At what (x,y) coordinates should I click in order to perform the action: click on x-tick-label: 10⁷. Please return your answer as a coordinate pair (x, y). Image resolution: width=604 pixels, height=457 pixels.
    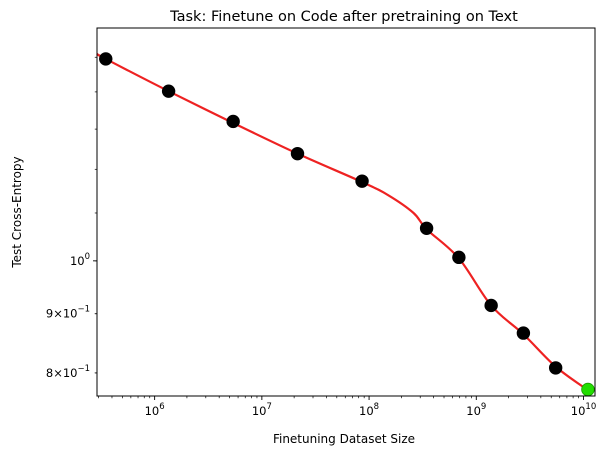
    Looking at the image, I should click on (262, 410).